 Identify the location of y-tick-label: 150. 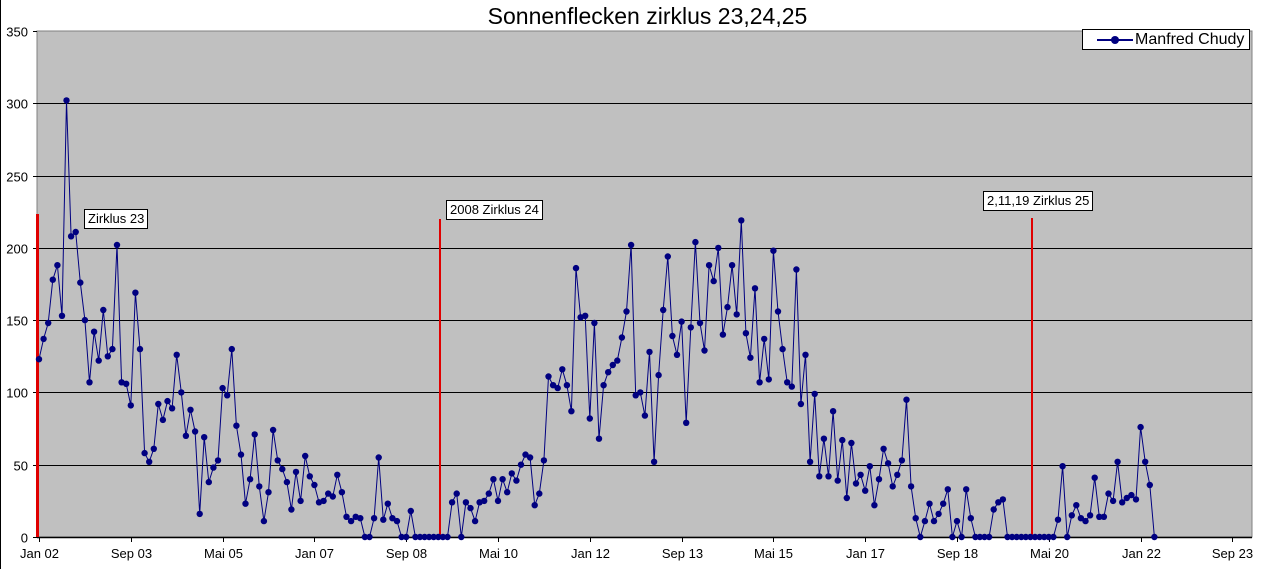
(17, 321).